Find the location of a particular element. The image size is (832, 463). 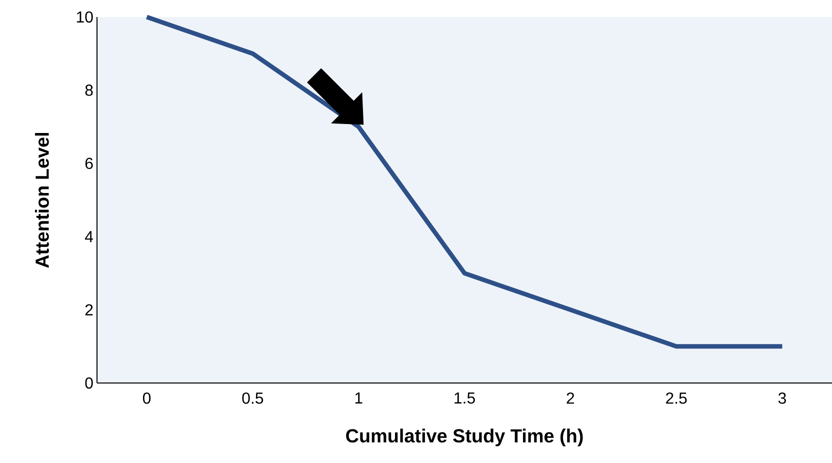

x-tick-label: 3 is located at coordinates (782, 398).